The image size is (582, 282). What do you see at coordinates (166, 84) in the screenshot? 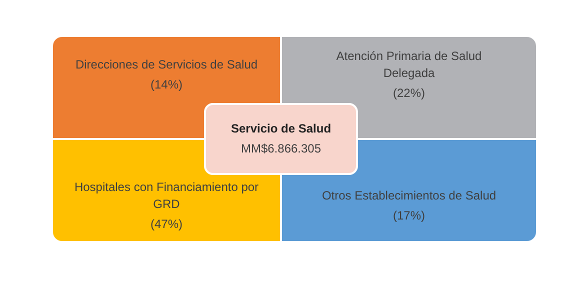
I see `data-label: (14%)` at bounding box center [166, 84].